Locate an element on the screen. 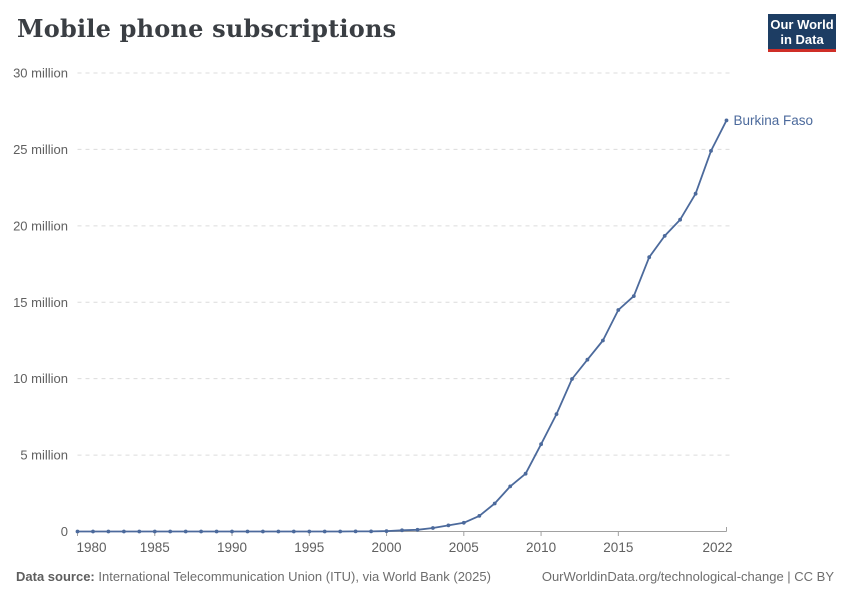 Image resolution: width=850 pixels, height=600 pixels. x-axis-tick-label: 2015 is located at coordinates (618, 547).